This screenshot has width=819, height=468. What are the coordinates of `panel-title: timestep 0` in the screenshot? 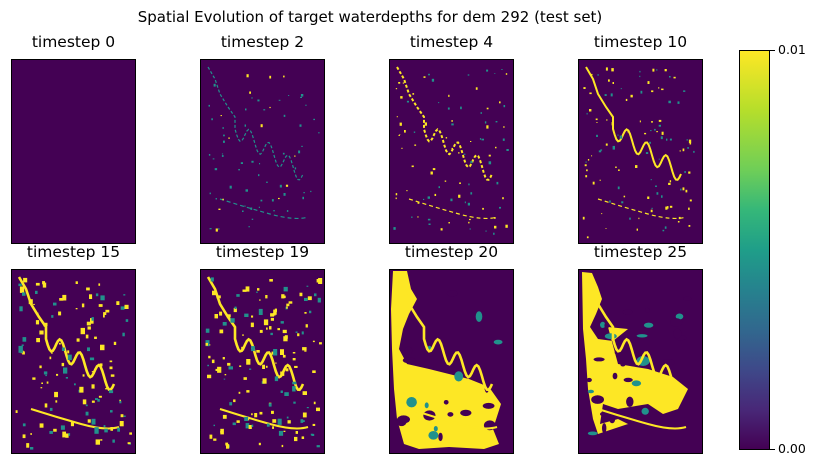 It's located at (73, 42).